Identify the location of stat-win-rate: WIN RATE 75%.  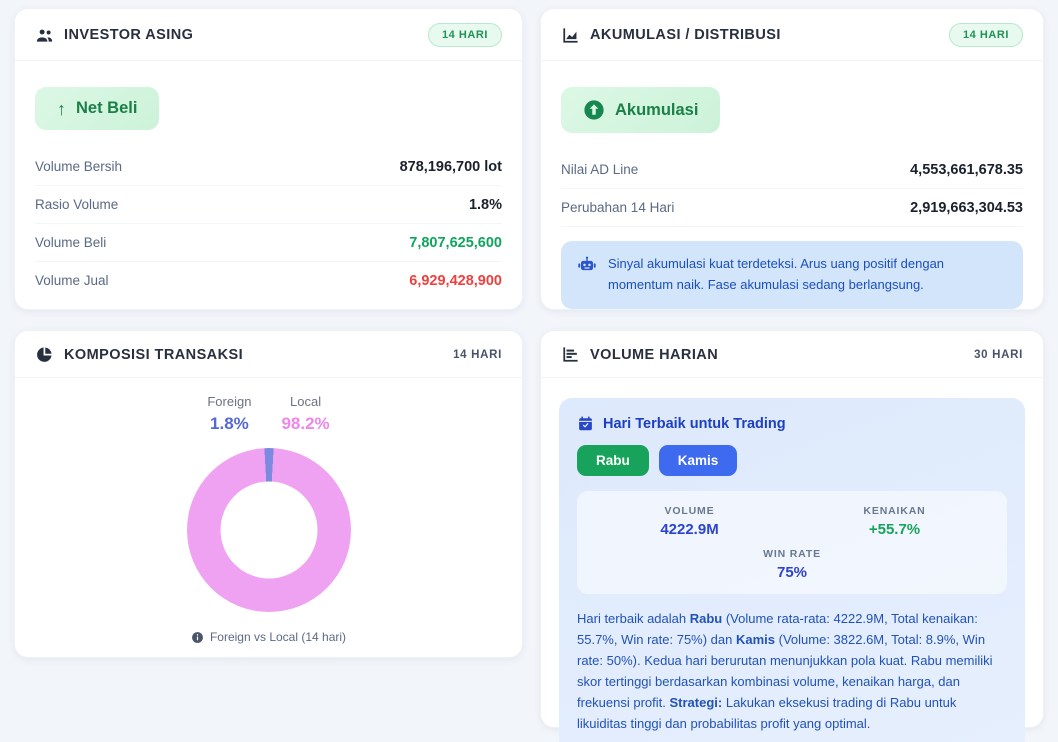
(792, 564).